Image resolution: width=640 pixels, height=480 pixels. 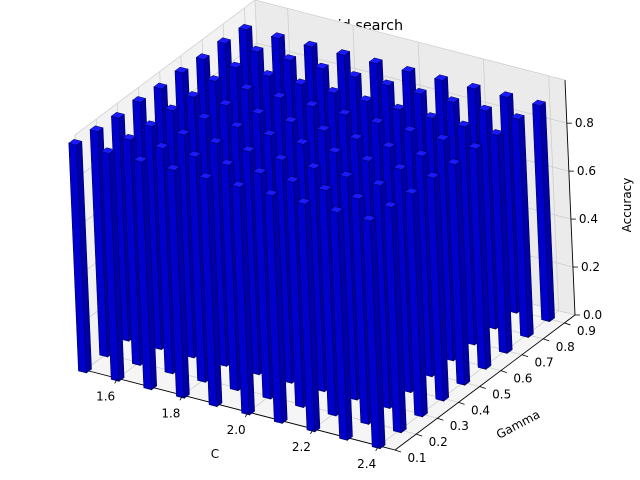 I want to click on y-tick-label: 0.4, so click(x=480, y=410).